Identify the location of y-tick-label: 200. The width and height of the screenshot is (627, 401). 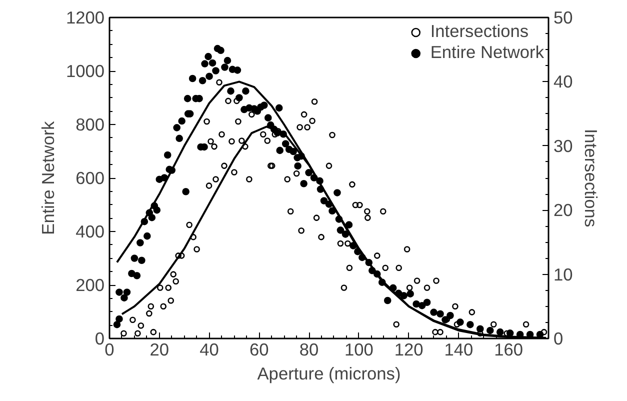
(90, 285).